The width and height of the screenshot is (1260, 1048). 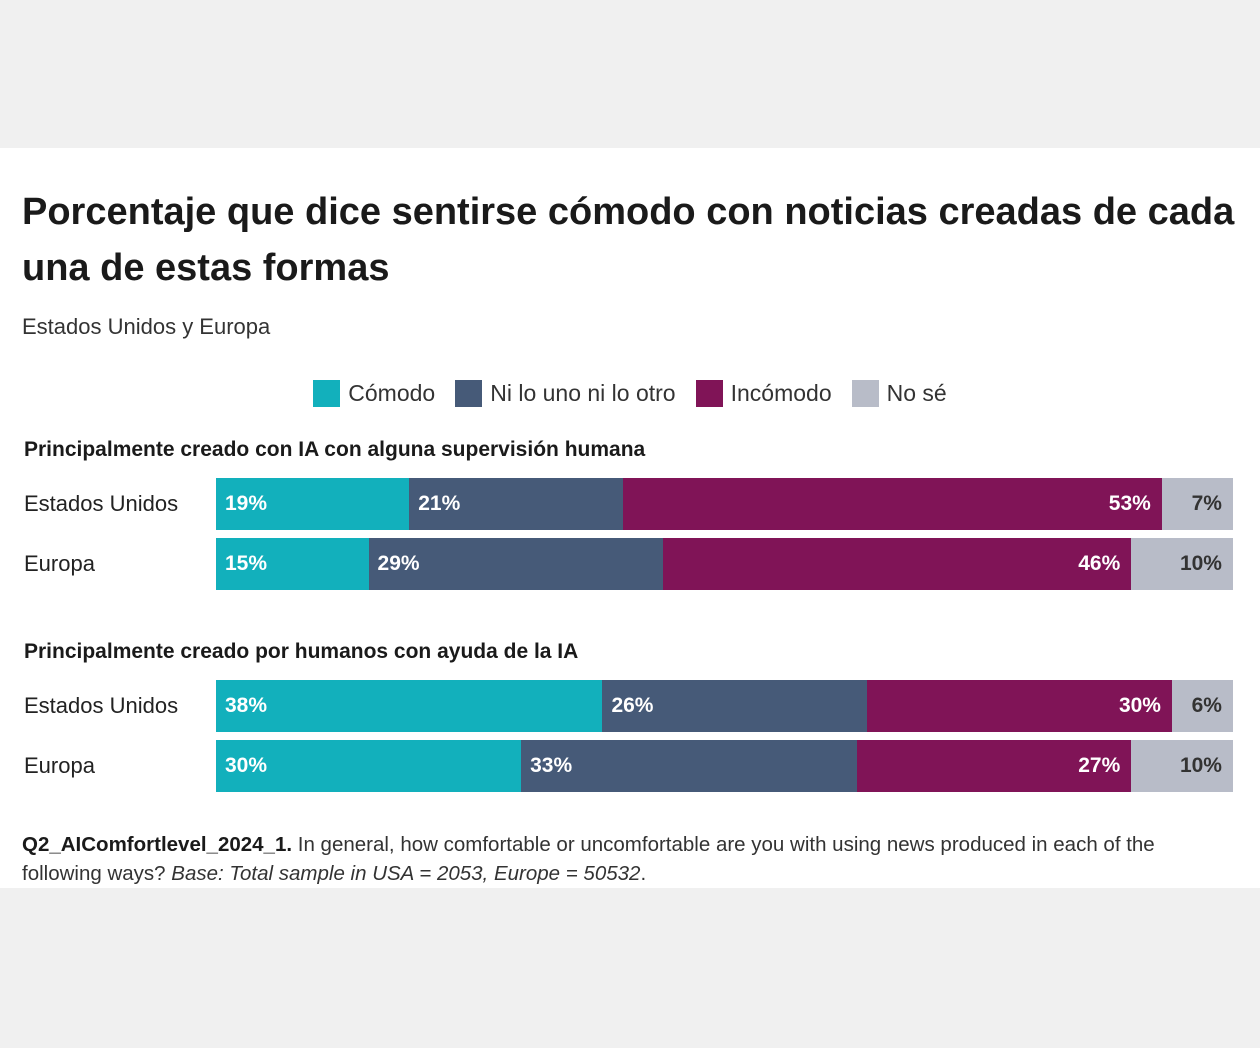 What do you see at coordinates (146, 326) in the screenshot?
I see `chart-subtitle: Estados Unidos y Europa` at bounding box center [146, 326].